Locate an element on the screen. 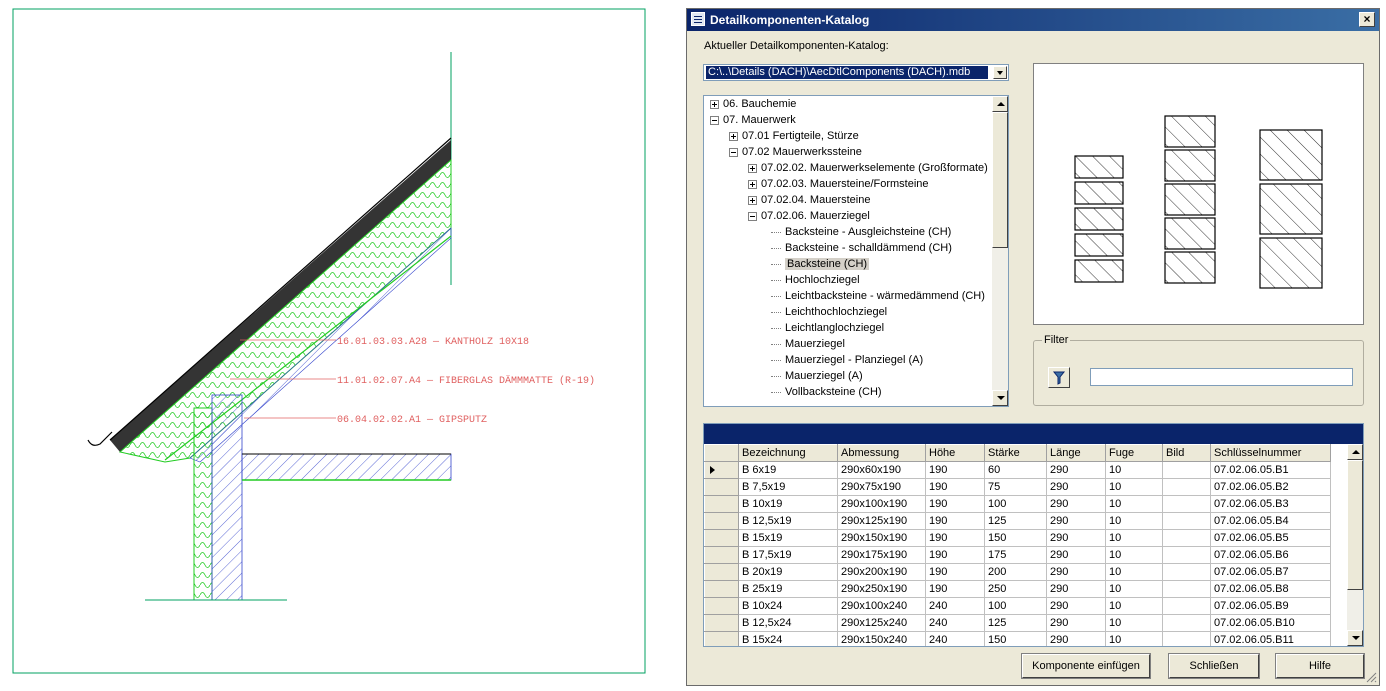  table-cell: B 15x24 is located at coordinates (788, 638).